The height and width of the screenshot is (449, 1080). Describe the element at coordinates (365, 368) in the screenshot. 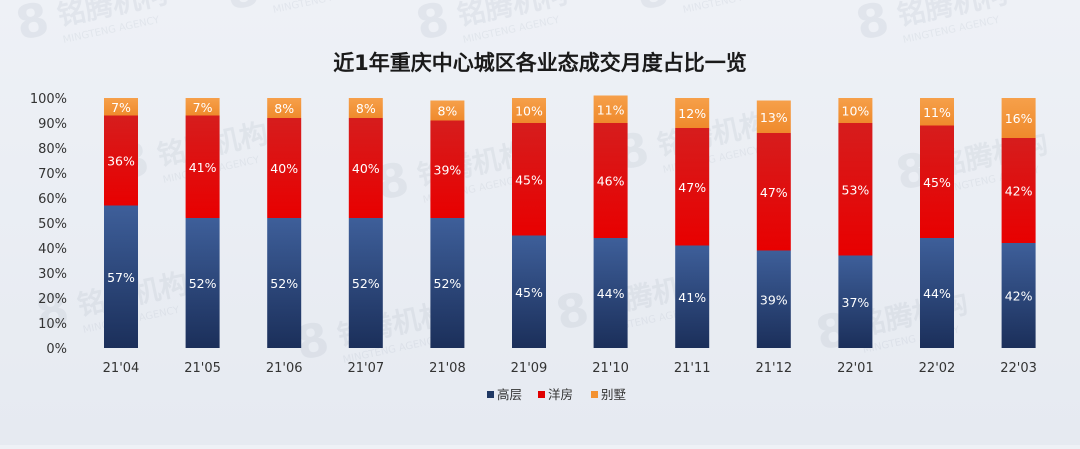

I see `x-tick-label: 21'07` at that location.